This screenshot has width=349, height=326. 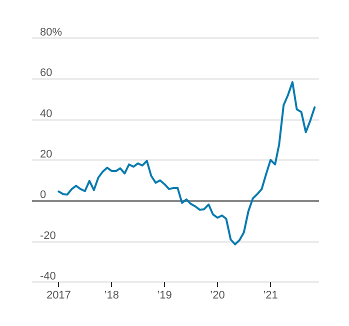 What do you see at coordinates (43, 195) in the screenshot?
I see `y-tick-label: 0` at bounding box center [43, 195].